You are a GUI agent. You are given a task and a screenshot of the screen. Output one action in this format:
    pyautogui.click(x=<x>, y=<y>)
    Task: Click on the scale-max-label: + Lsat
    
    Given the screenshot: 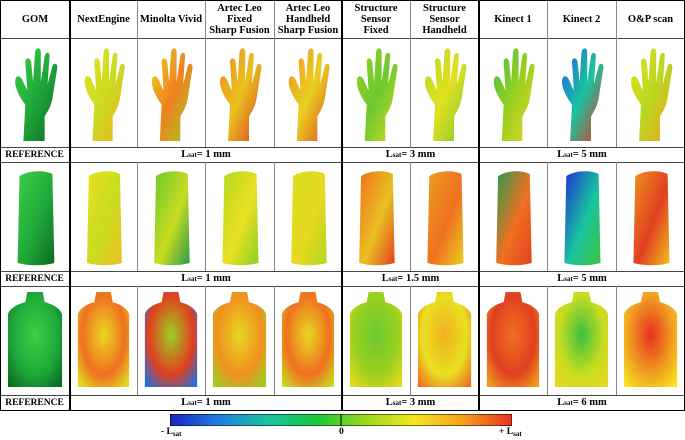 What is the action you would take?
    pyautogui.click(x=510, y=432)
    